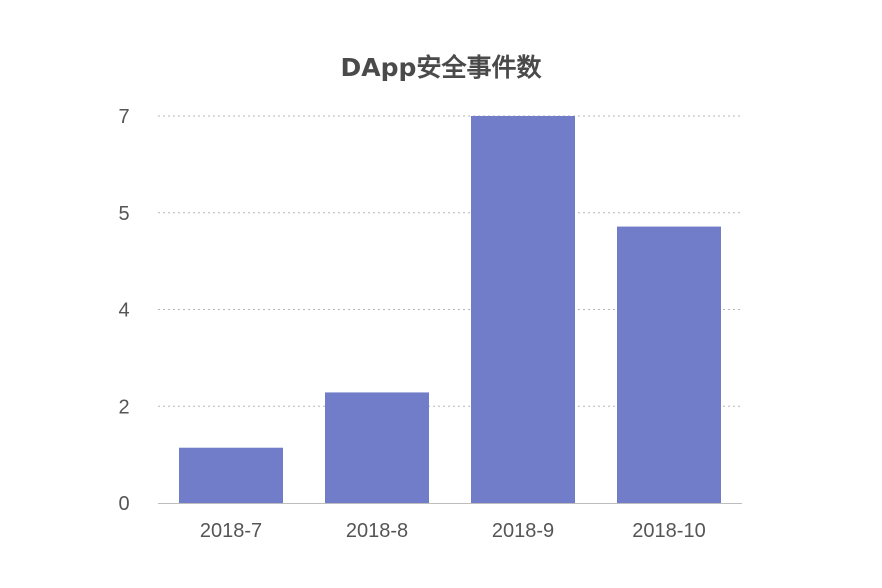 This screenshot has height=588, width=882. What do you see at coordinates (123, 117) in the screenshot?
I see `y-tick-label: 7` at bounding box center [123, 117].